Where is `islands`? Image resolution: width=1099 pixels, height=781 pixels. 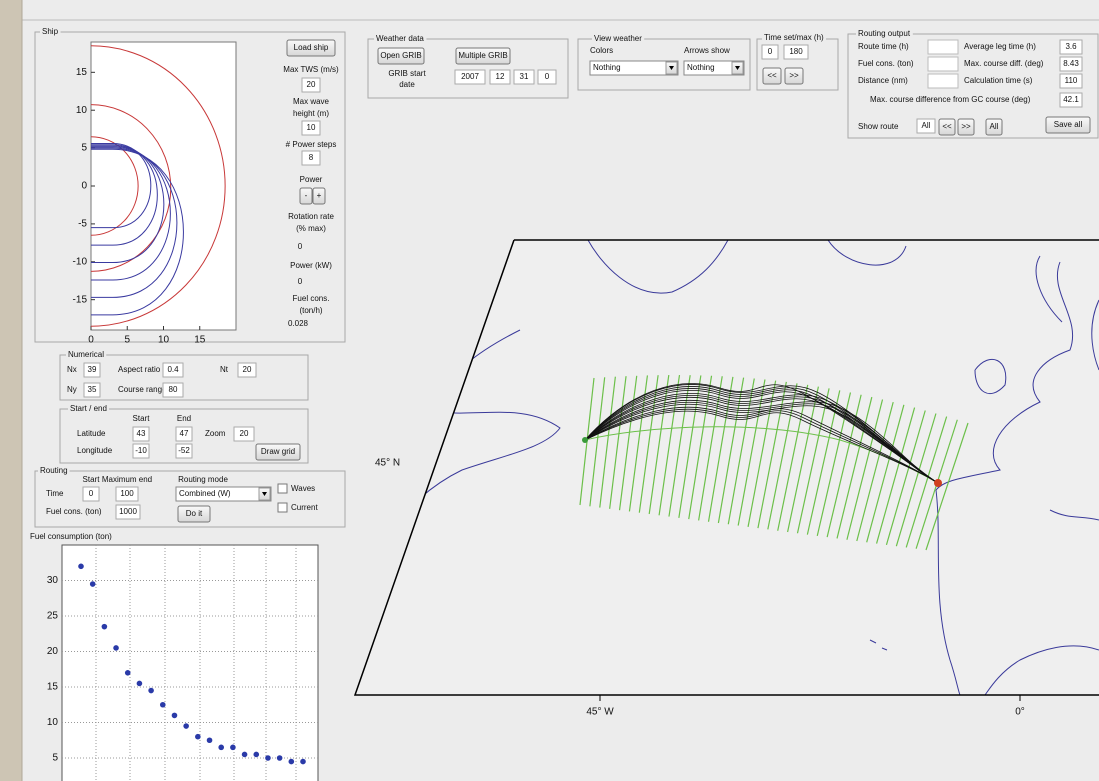
islands is located at coordinates (878, 645).